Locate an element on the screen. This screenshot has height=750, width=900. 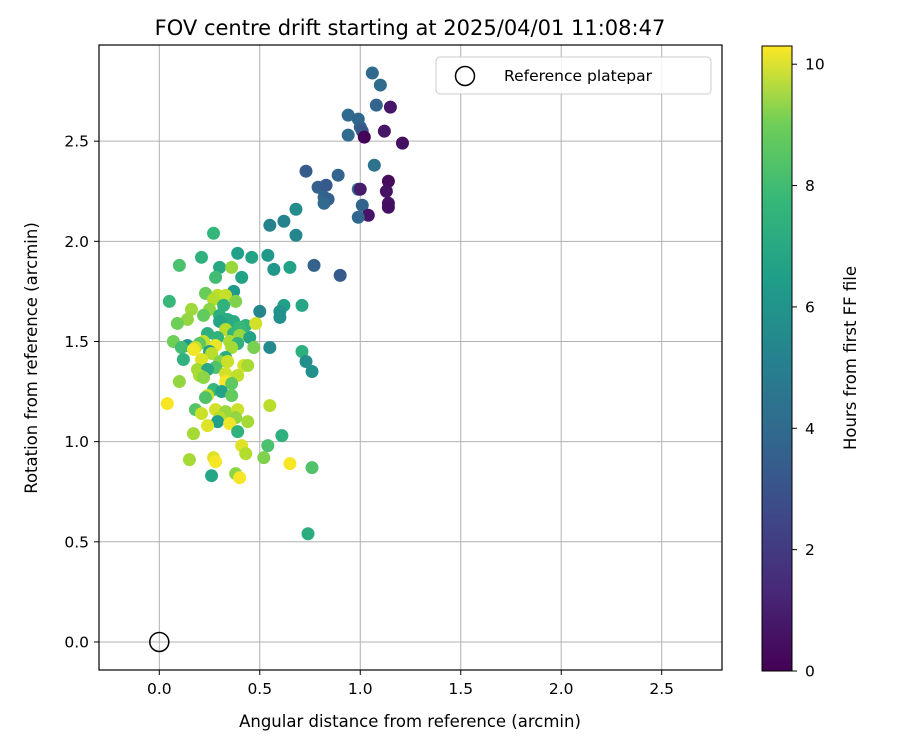
colorbar-tick-label: 0 is located at coordinates (810, 672).